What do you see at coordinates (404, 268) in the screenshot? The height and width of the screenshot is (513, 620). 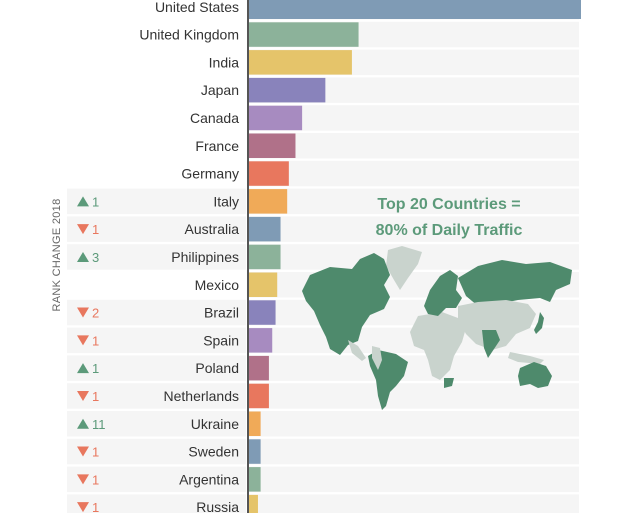 I see `map-greenland` at bounding box center [404, 268].